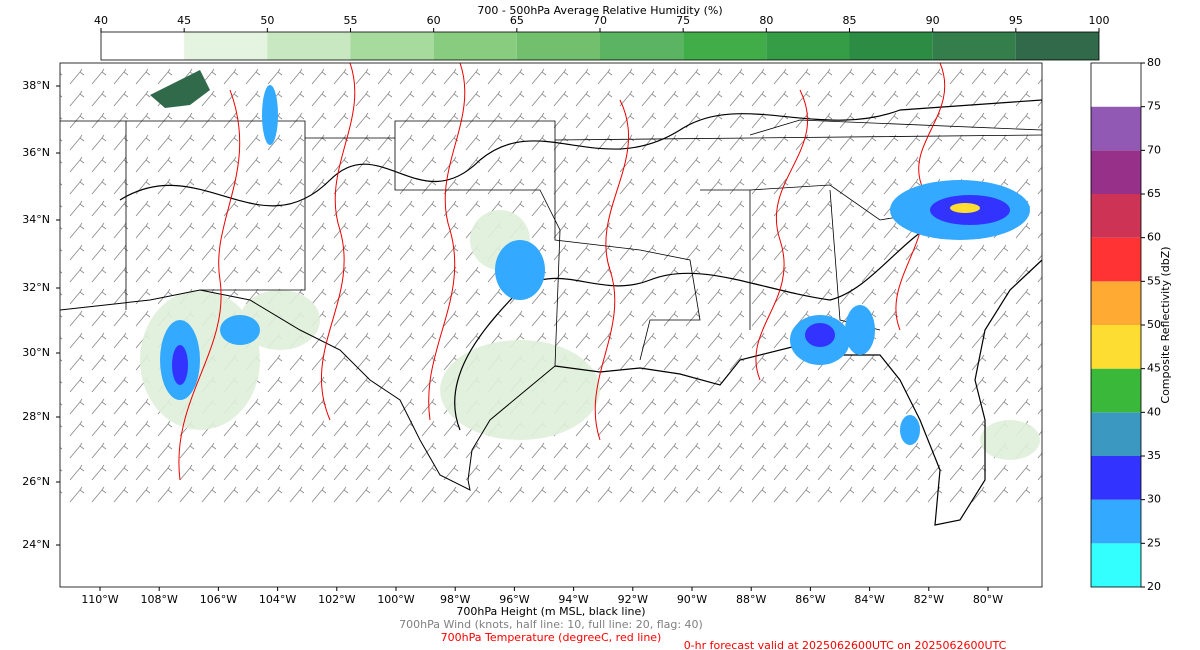  Describe the element at coordinates (36, 481) in the screenshot. I see `lat-label: 26°N` at that location.